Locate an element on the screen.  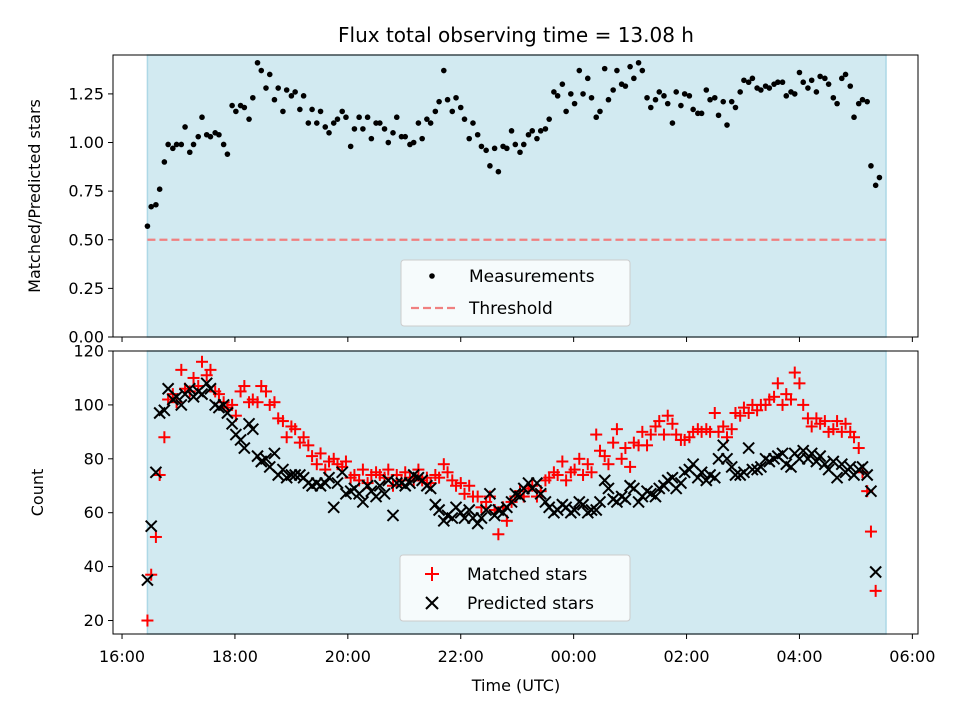
top-legend: Measurements Threshold is located at coordinates (515, 293).